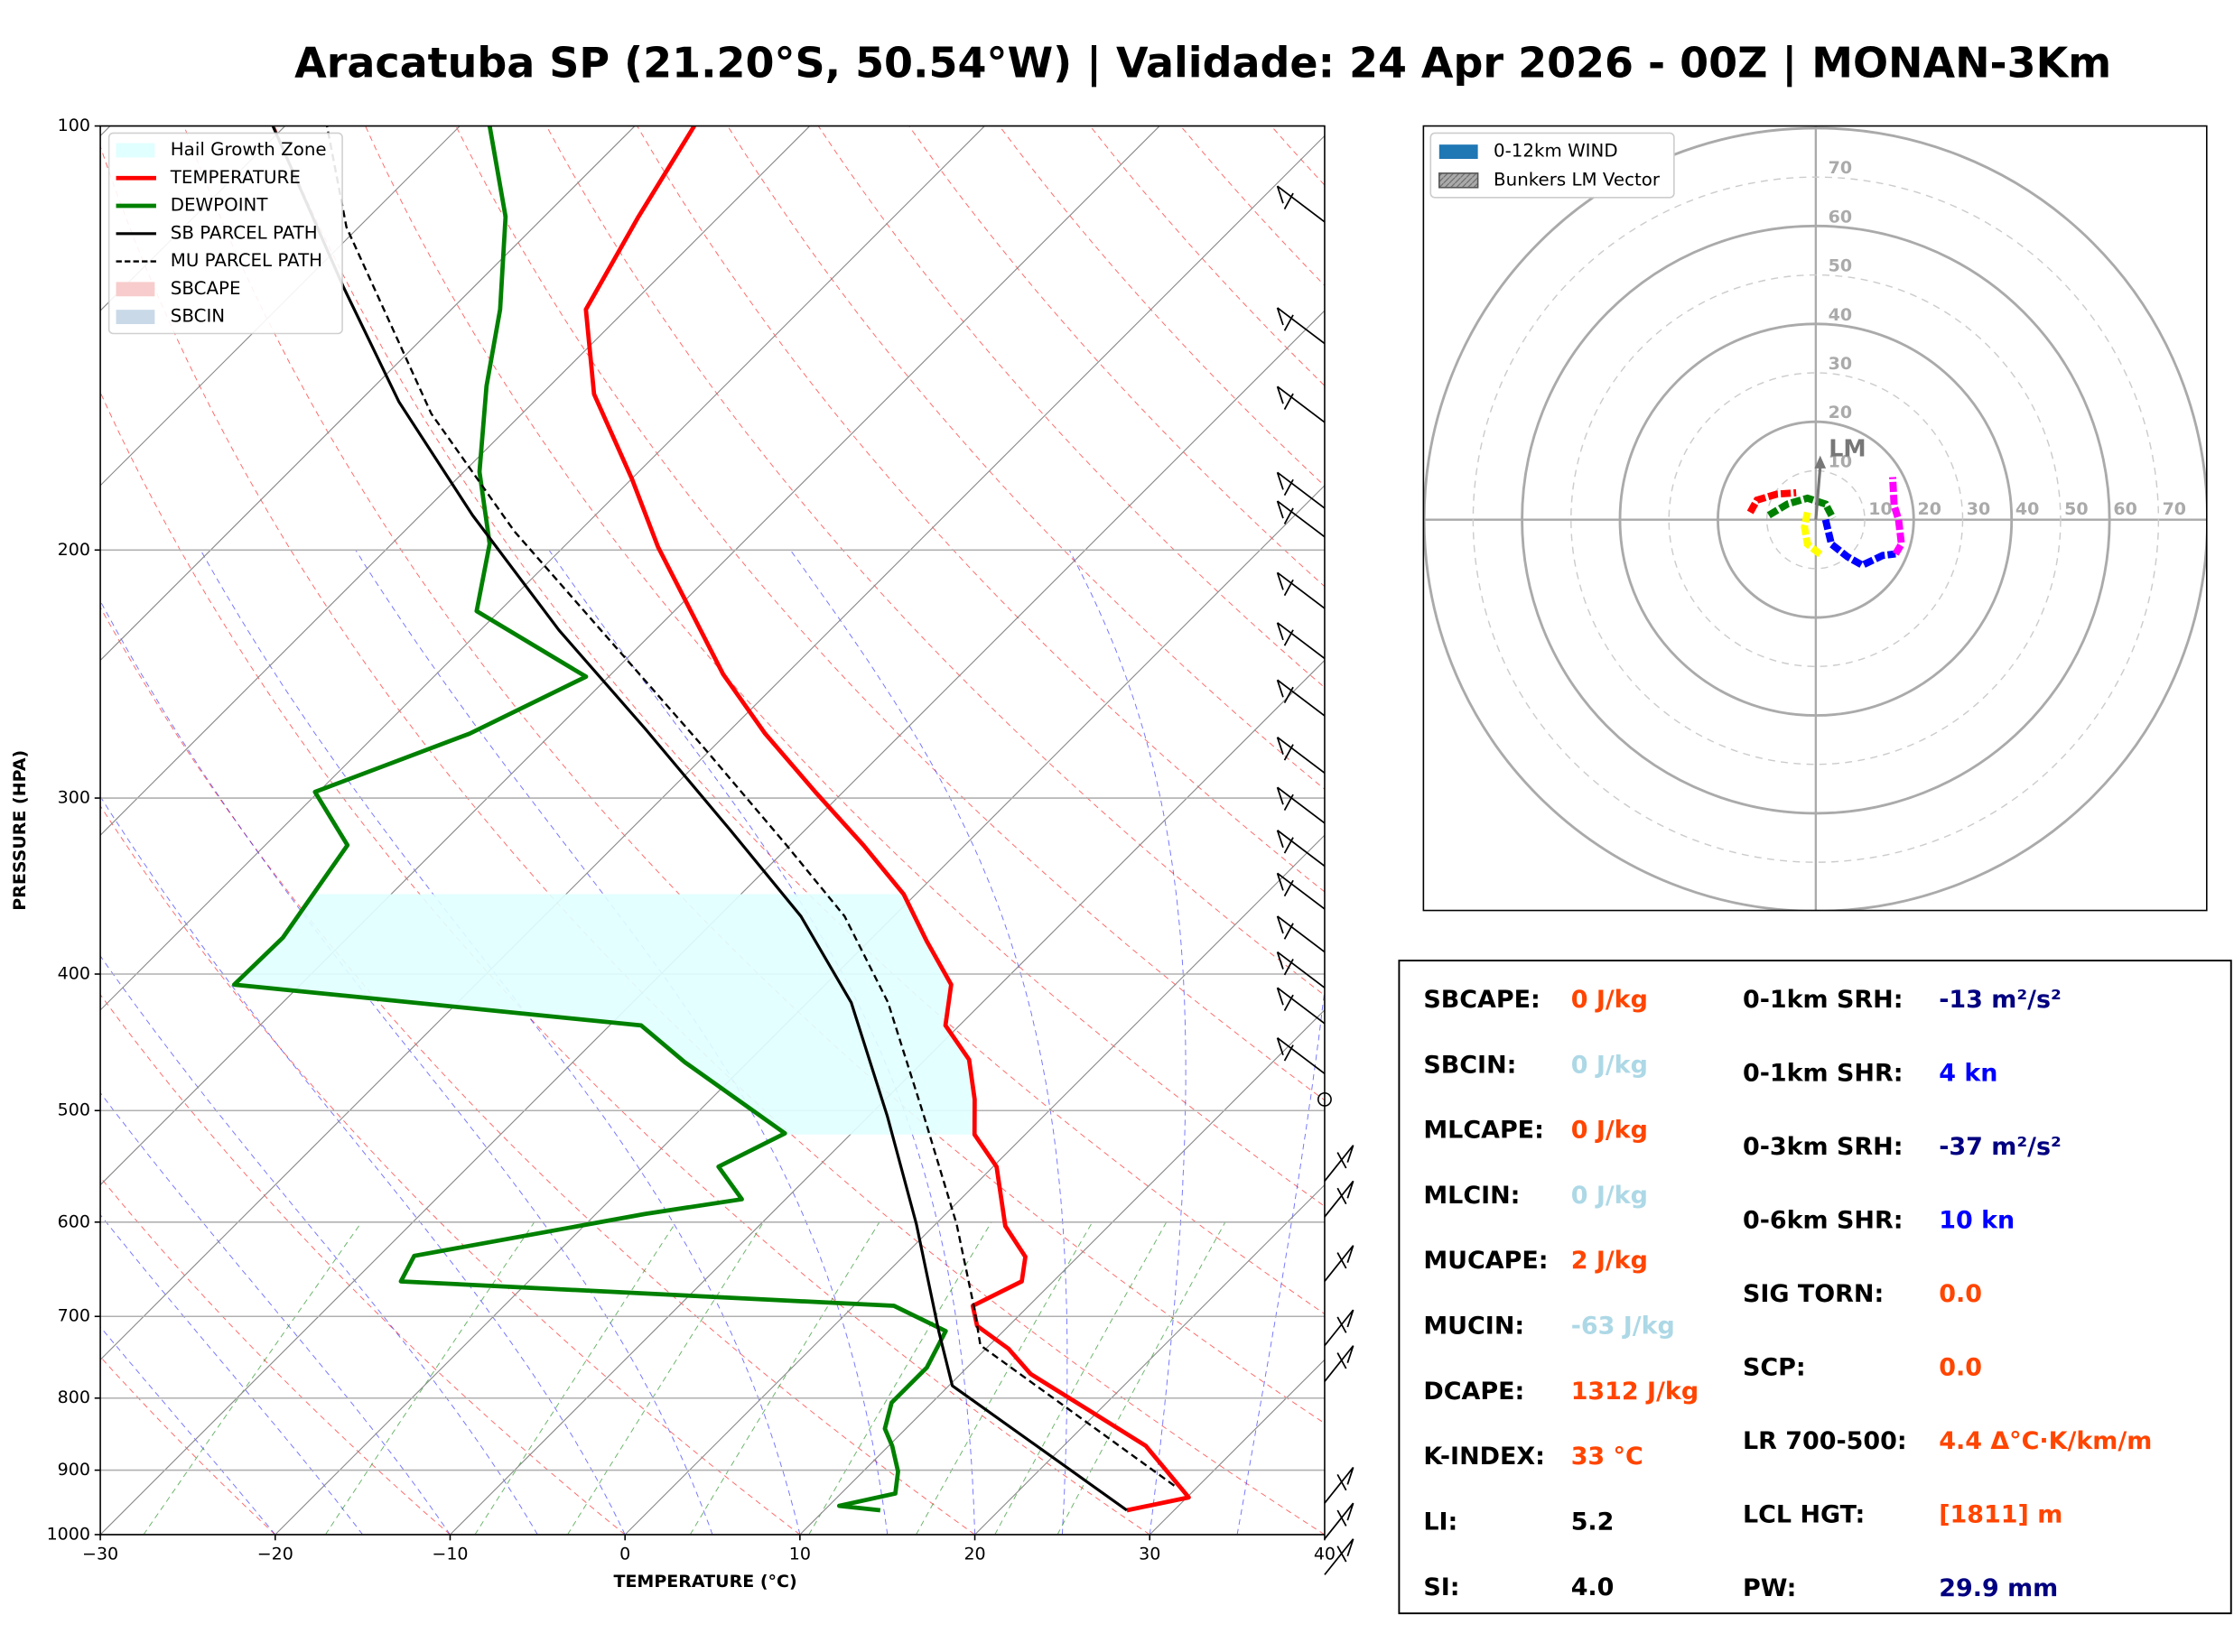  Describe the element at coordinates (1820, 462) in the screenshot. I see `bunkers-arrowhead` at that location.